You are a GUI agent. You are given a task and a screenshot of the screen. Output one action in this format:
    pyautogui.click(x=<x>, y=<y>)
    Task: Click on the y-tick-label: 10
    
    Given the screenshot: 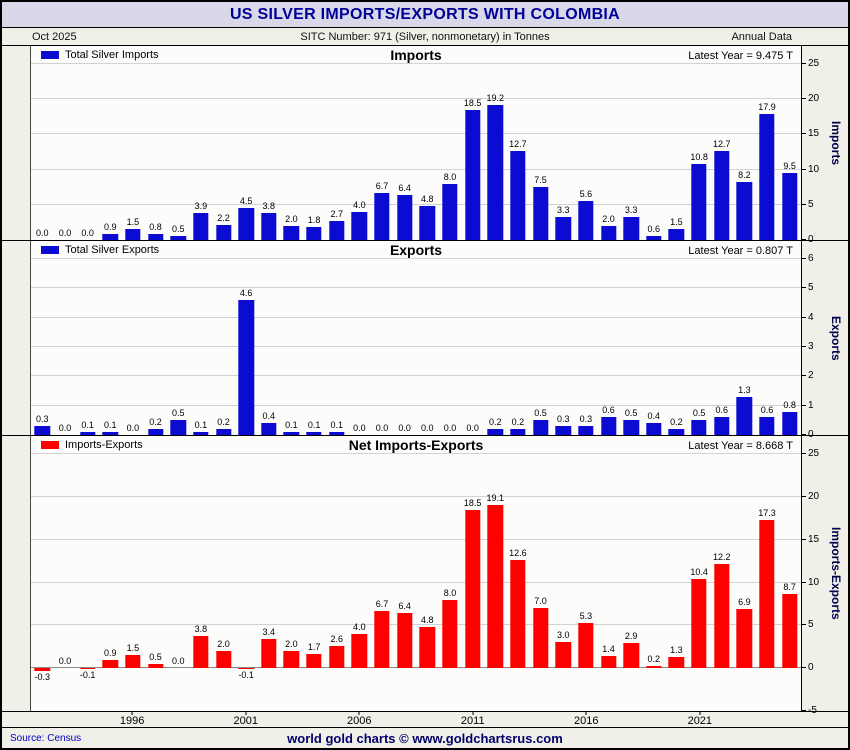 What is the action you would take?
    pyautogui.click(x=814, y=582)
    